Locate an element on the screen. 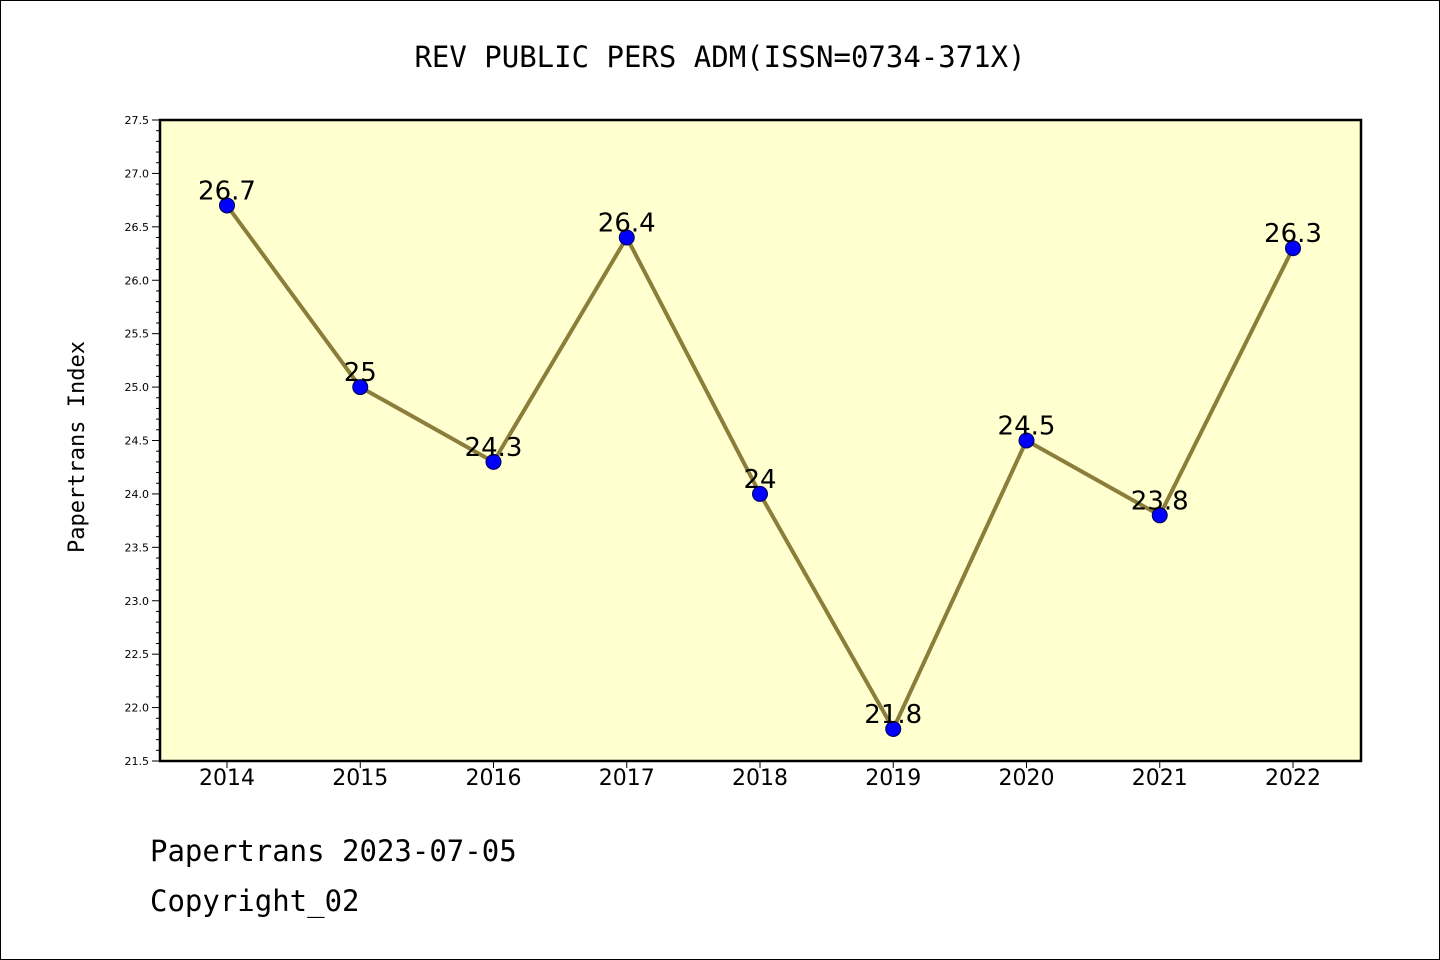 This screenshot has width=1440, height=960. x-tick-label: 2018 is located at coordinates (760, 778).